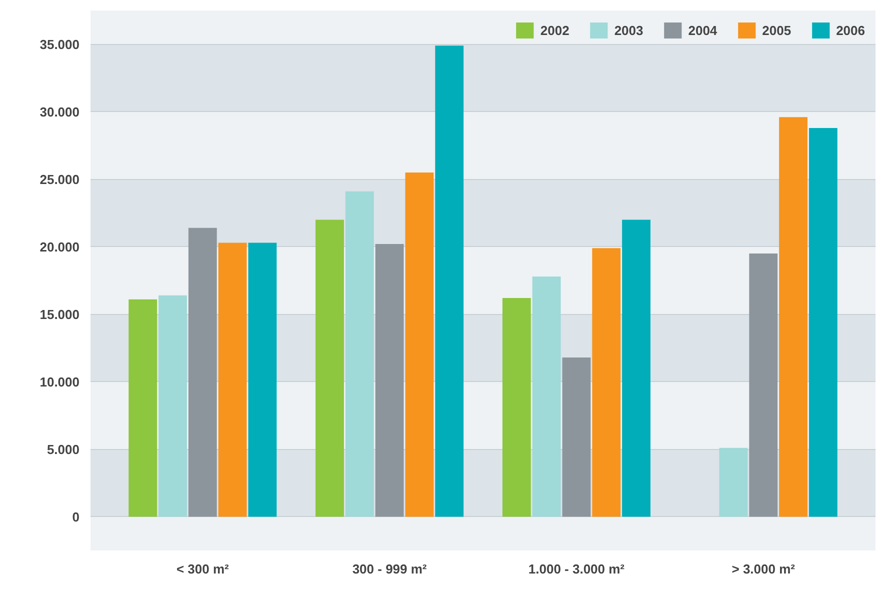  Describe the element at coordinates (764, 569) in the screenshot. I see `x-tick-label: > 3.000 m²` at that location.